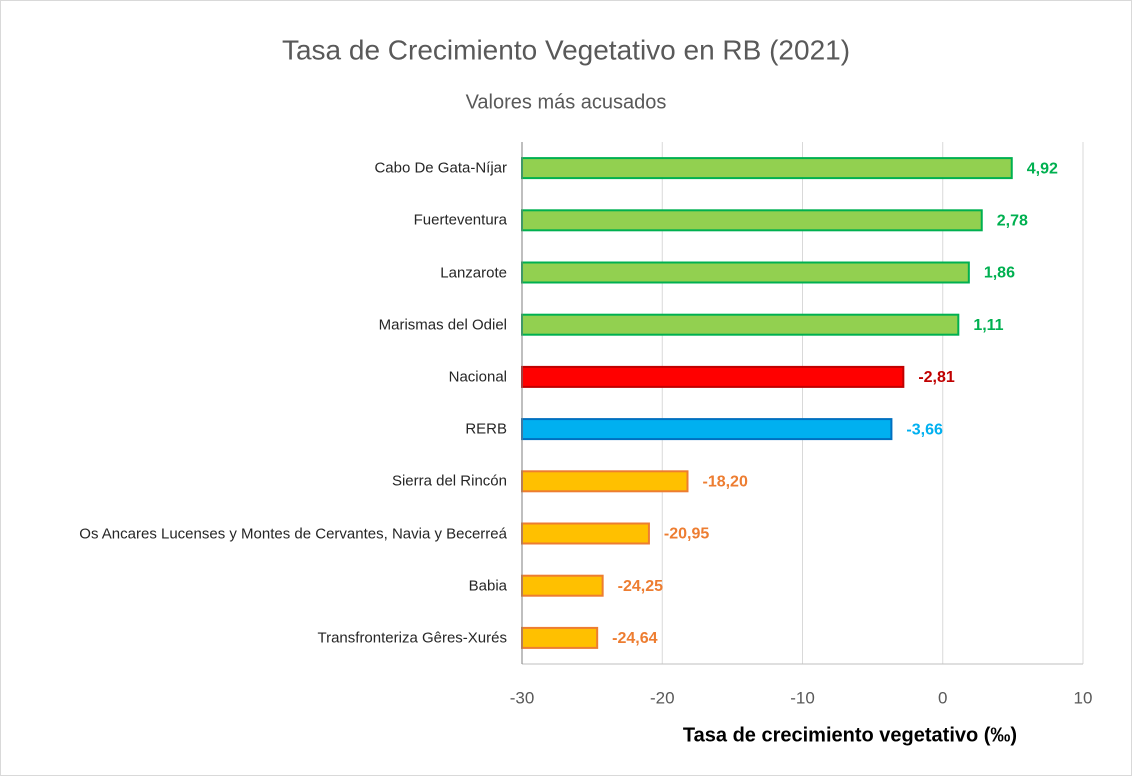 Image resolution: width=1132 pixels, height=776 pixels. I want to click on x-tick-label: -30, so click(522, 697).